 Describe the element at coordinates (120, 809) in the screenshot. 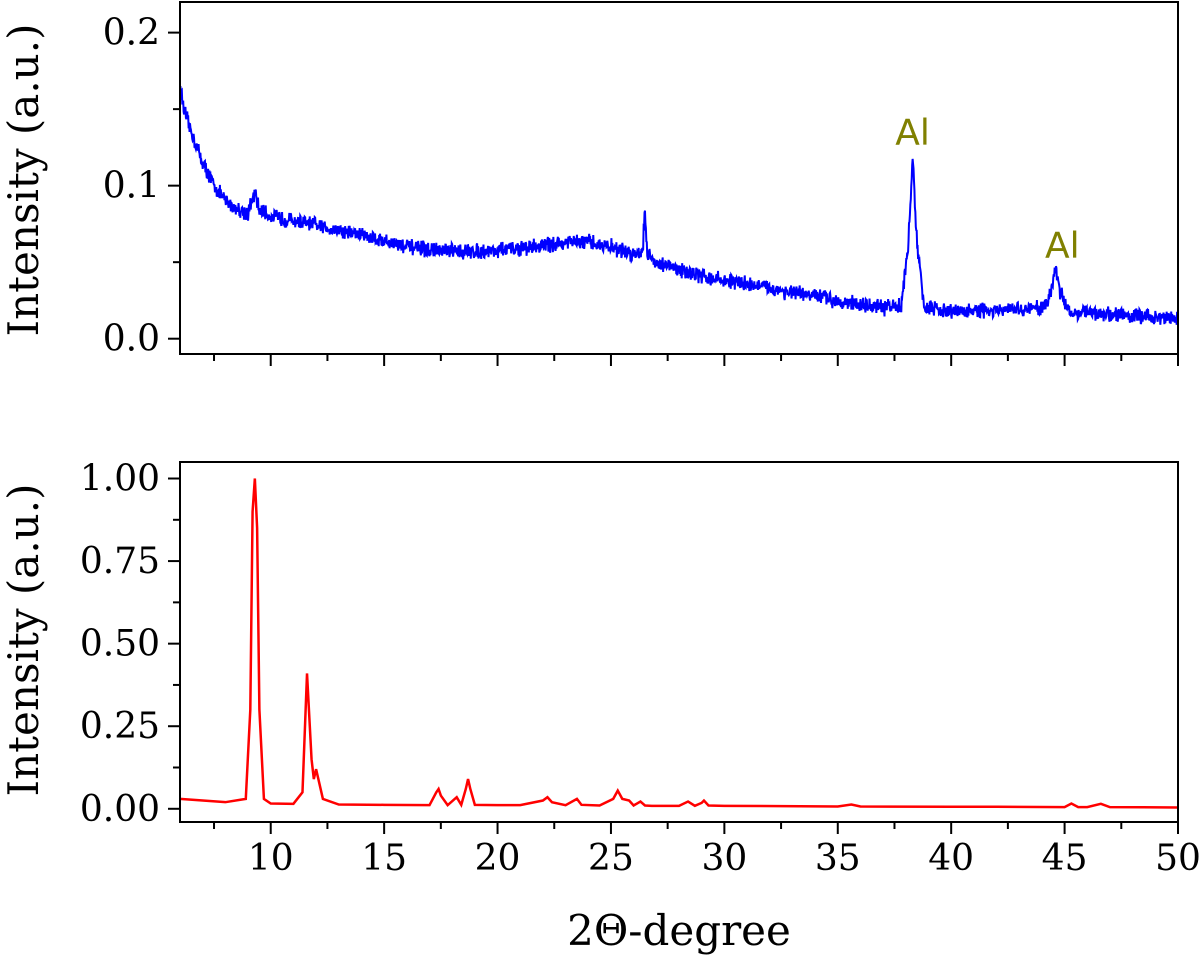

I see `bottom-y-tick-label: 0.00` at that location.